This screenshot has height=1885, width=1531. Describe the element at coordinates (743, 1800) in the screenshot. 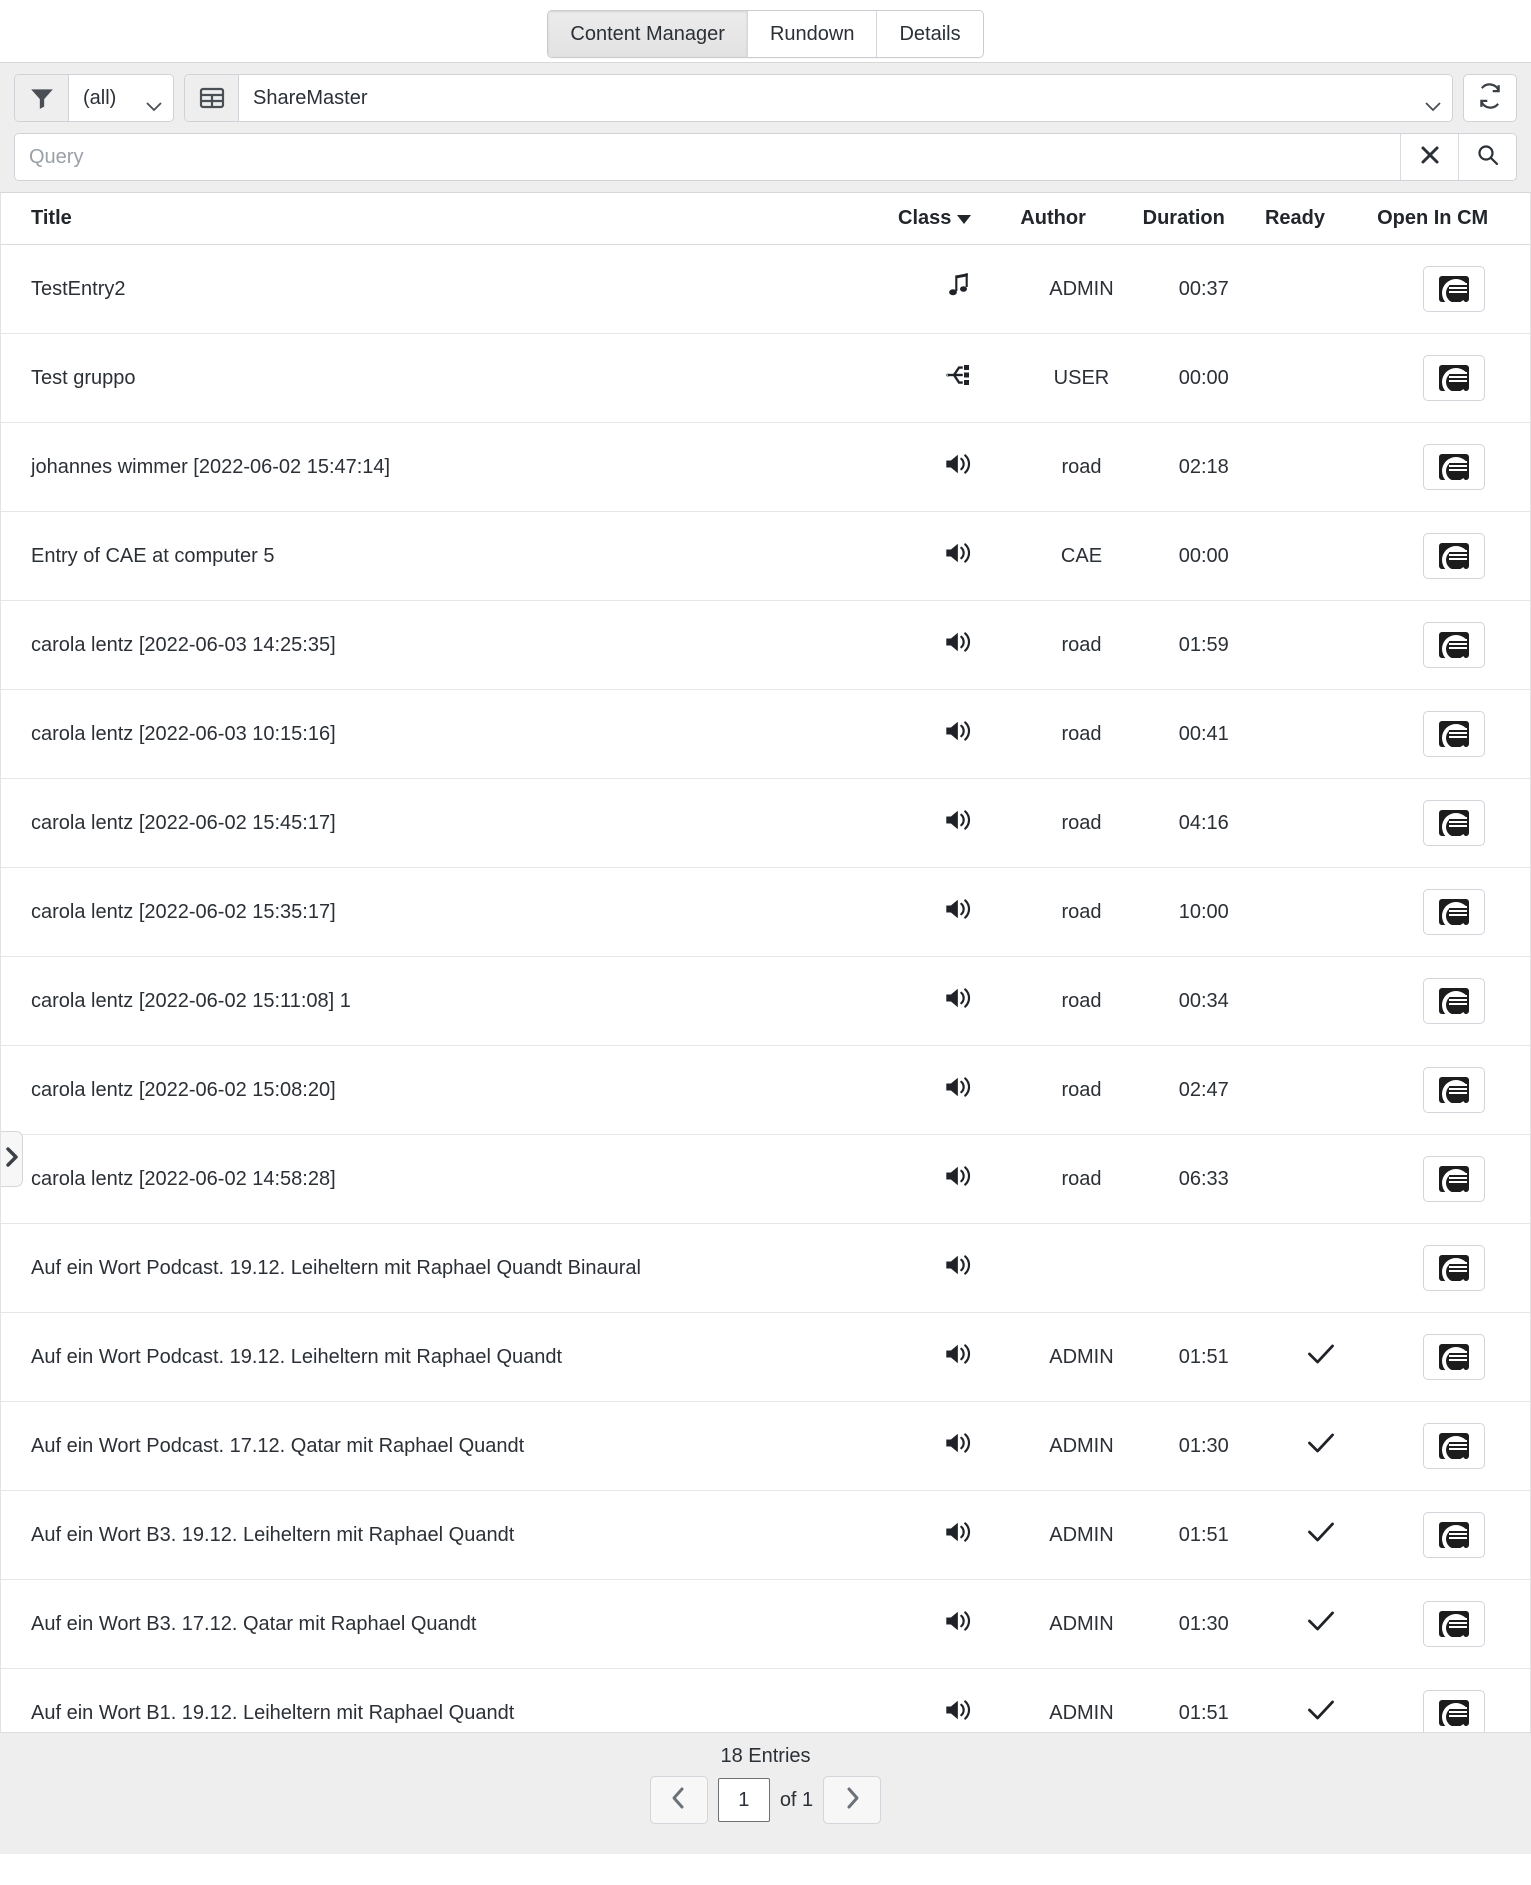

I see `page-number-input` at that location.